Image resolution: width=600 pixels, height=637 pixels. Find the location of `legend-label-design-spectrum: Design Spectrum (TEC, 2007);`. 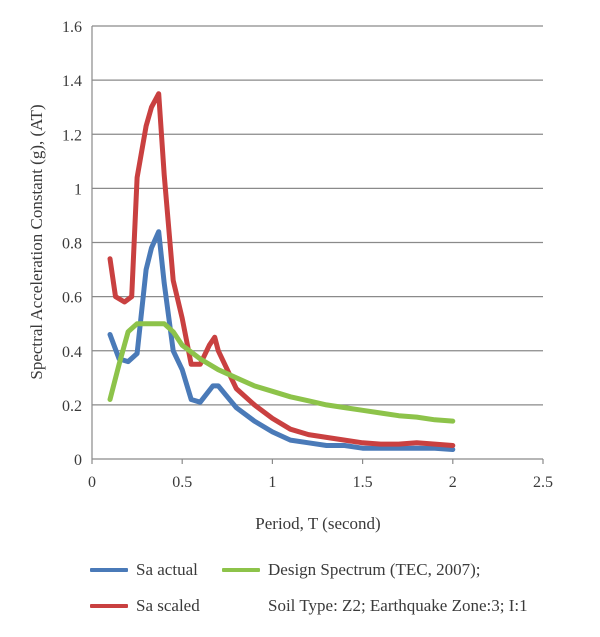

legend-label-design-spectrum: Design Spectrum (TEC, 2007); is located at coordinates (374, 569).